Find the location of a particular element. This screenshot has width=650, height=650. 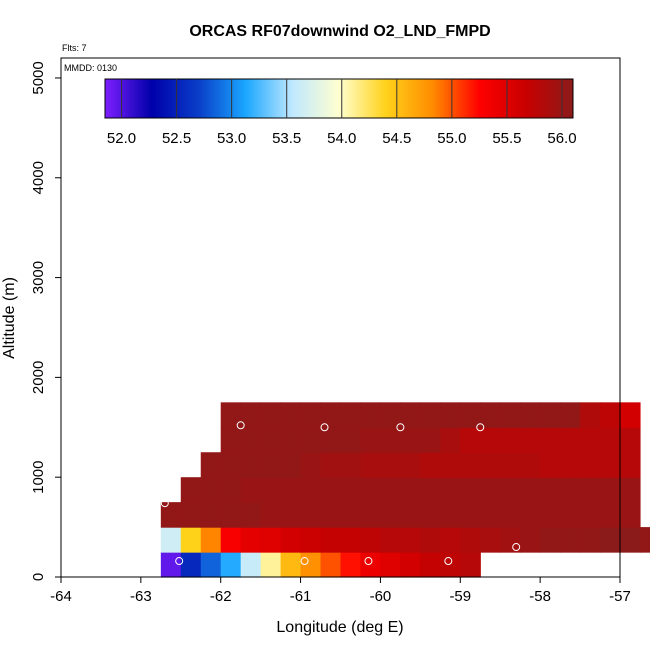

colorbar-tick-label: 54.0 is located at coordinates (341, 138).